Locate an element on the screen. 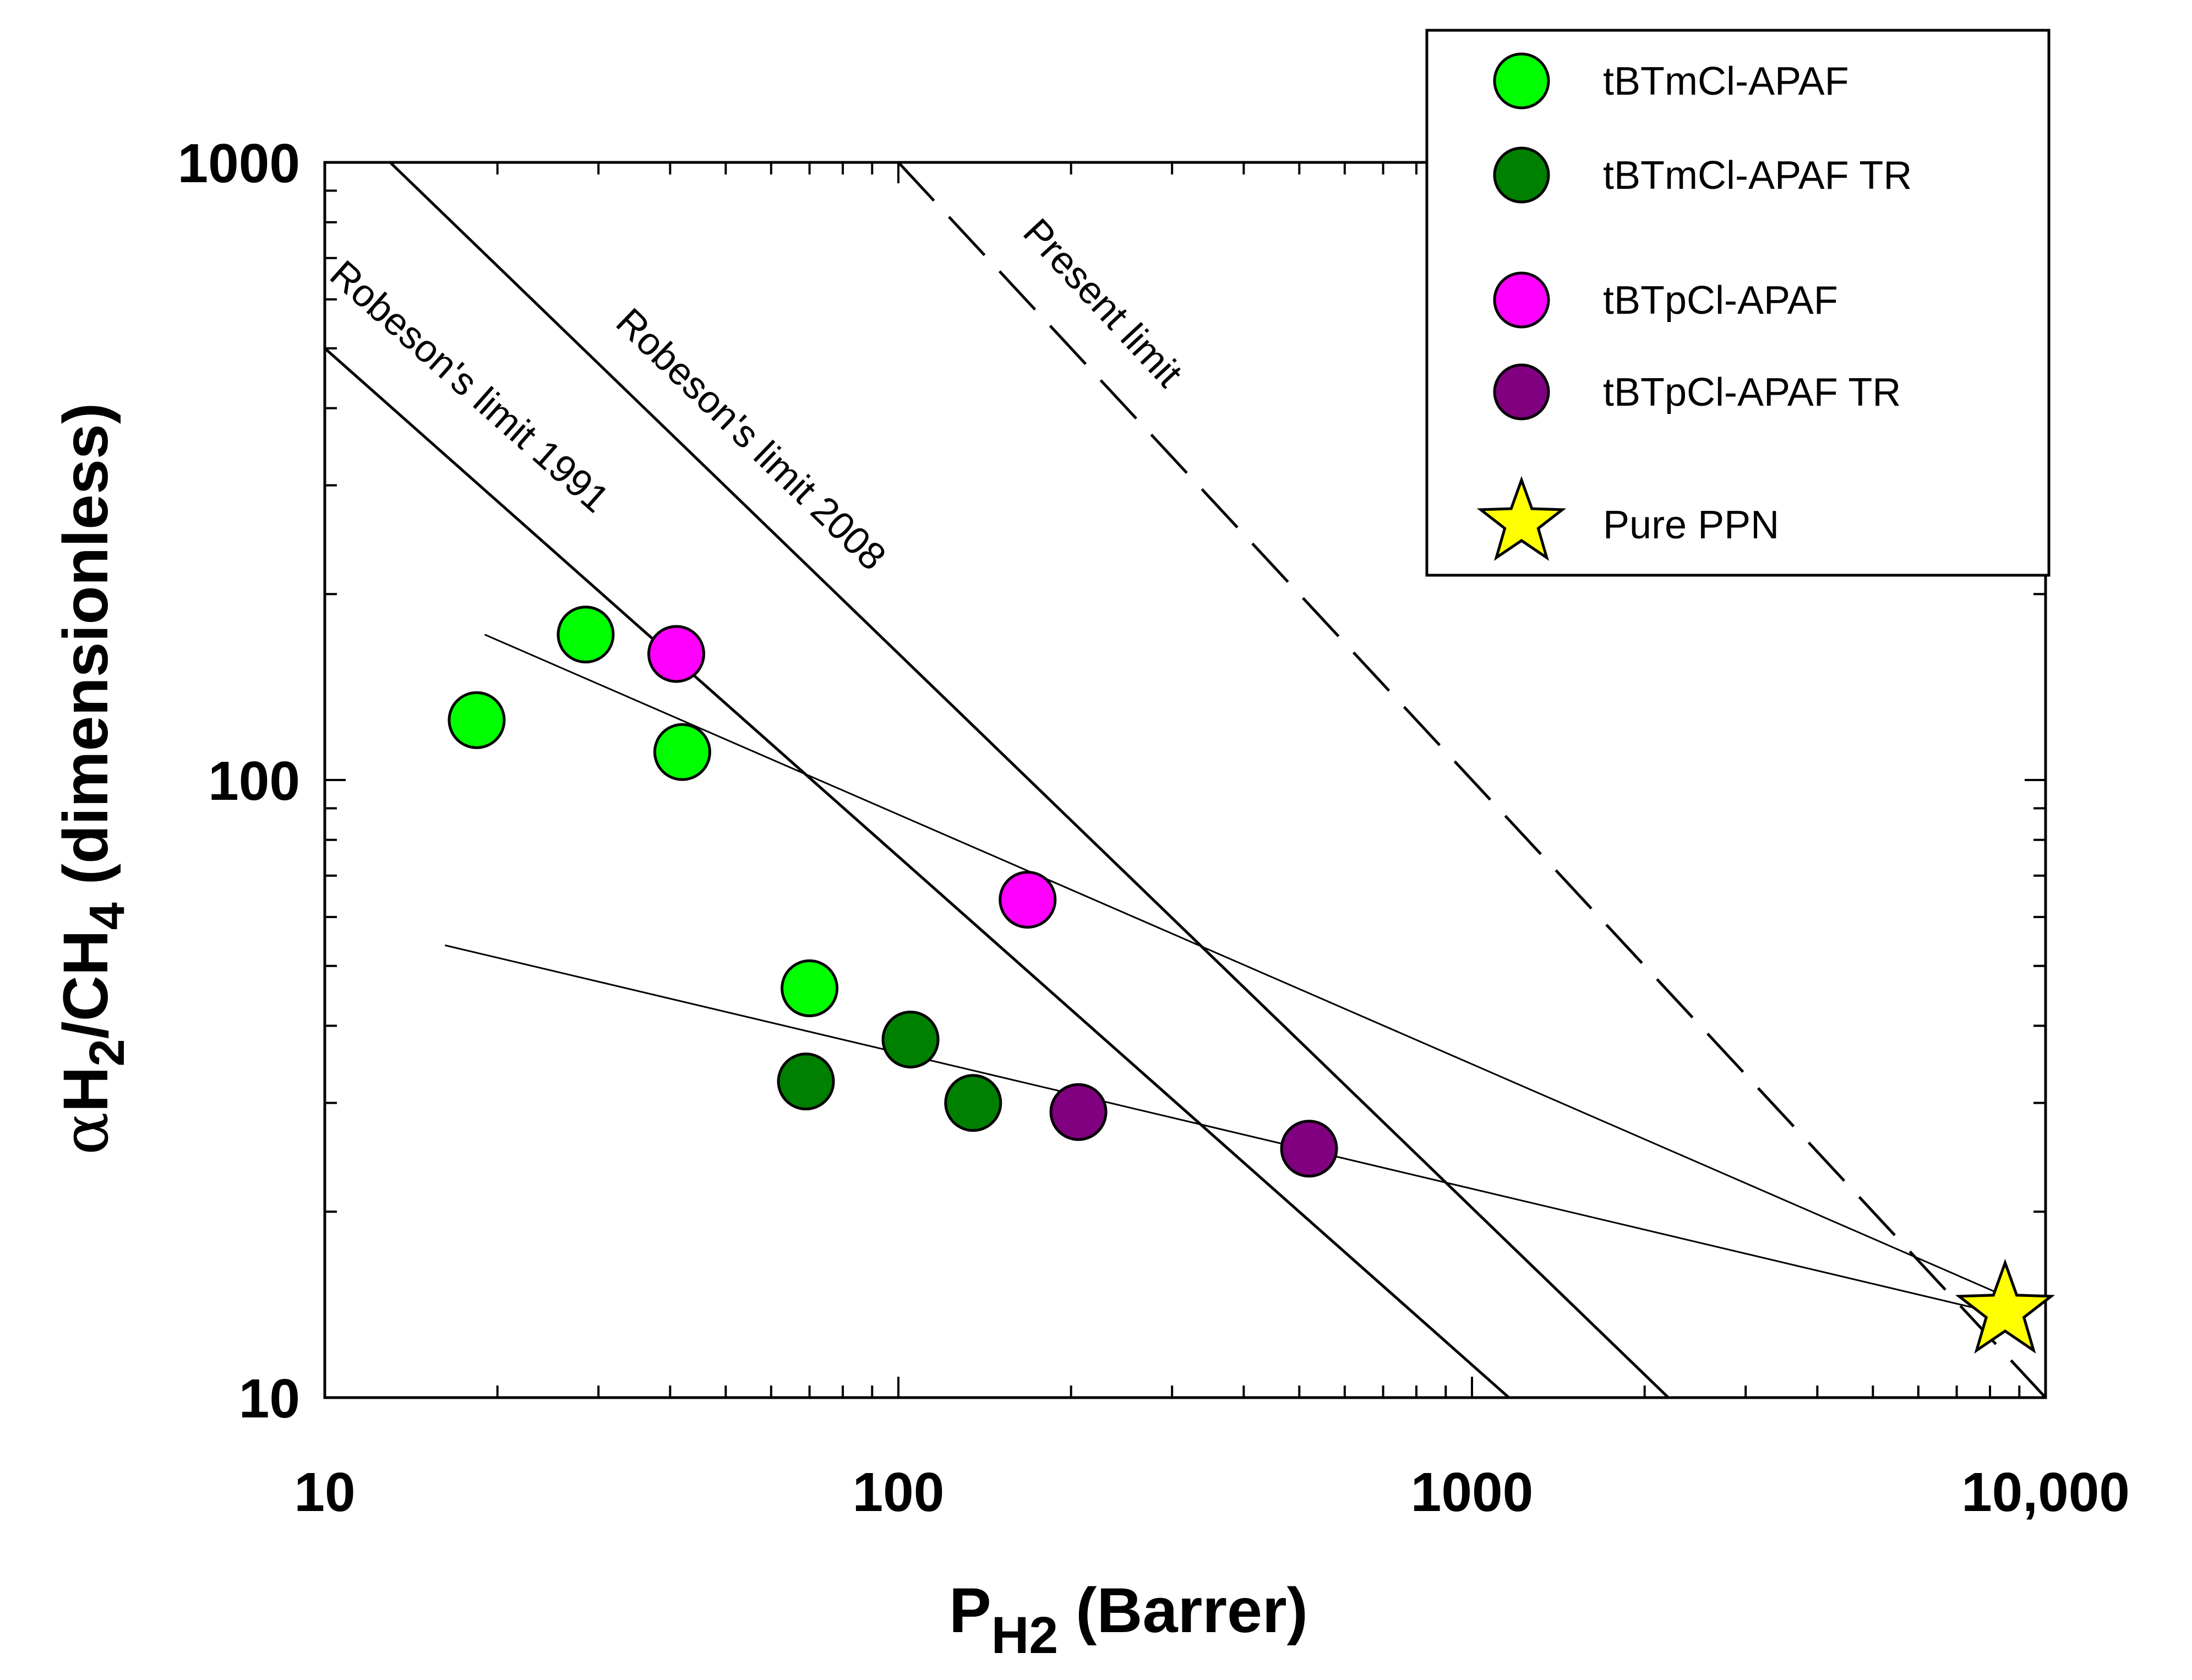 This screenshot has width=2192, height=1680. x-tick-label: 10,000 is located at coordinates (2045, 1492).